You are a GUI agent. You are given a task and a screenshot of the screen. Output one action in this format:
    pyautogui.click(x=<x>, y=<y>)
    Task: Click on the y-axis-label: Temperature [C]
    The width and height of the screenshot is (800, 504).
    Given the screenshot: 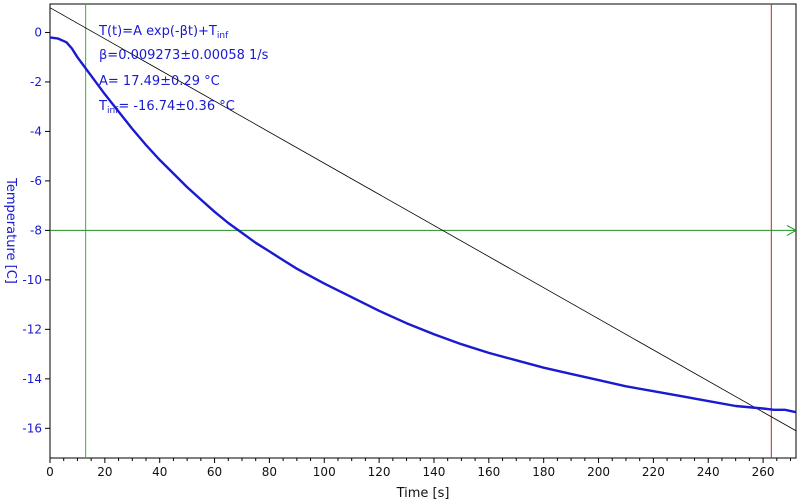 What is the action you would take?
    pyautogui.click(x=10, y=230)
    